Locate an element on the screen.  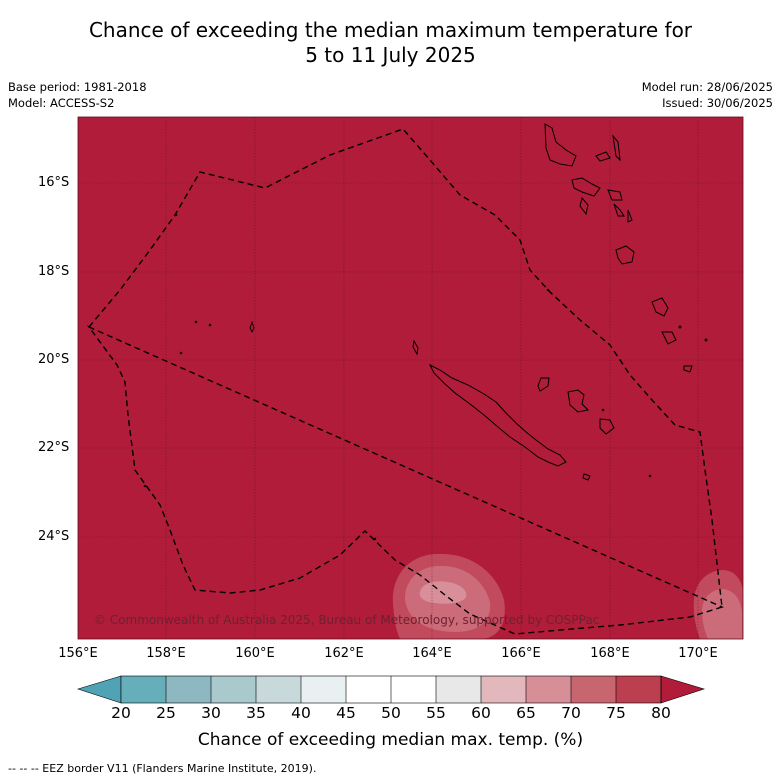
lon-label-168e: 168°E is located at coordinates (610, 653).